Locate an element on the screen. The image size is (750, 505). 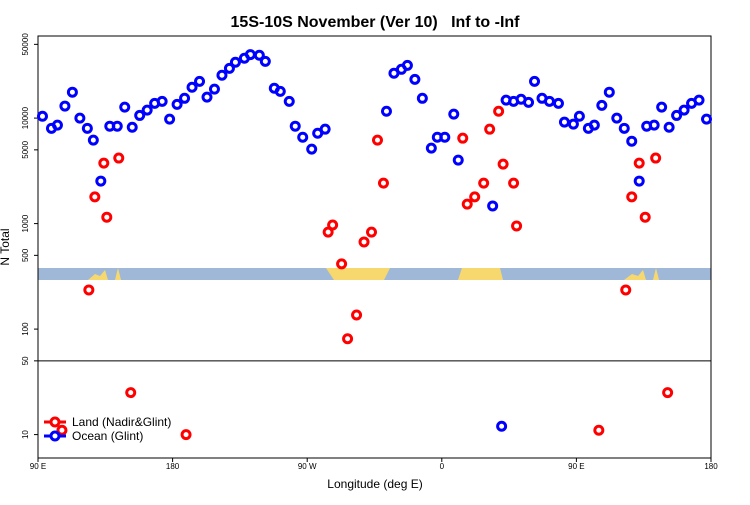
y-tick-label: 50000 is located at coordinates (25, 44).